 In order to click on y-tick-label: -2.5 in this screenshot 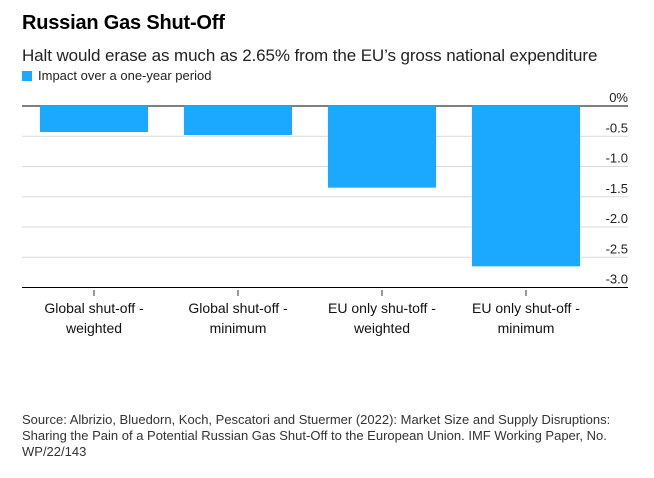, I will do `click(617, 248)`.